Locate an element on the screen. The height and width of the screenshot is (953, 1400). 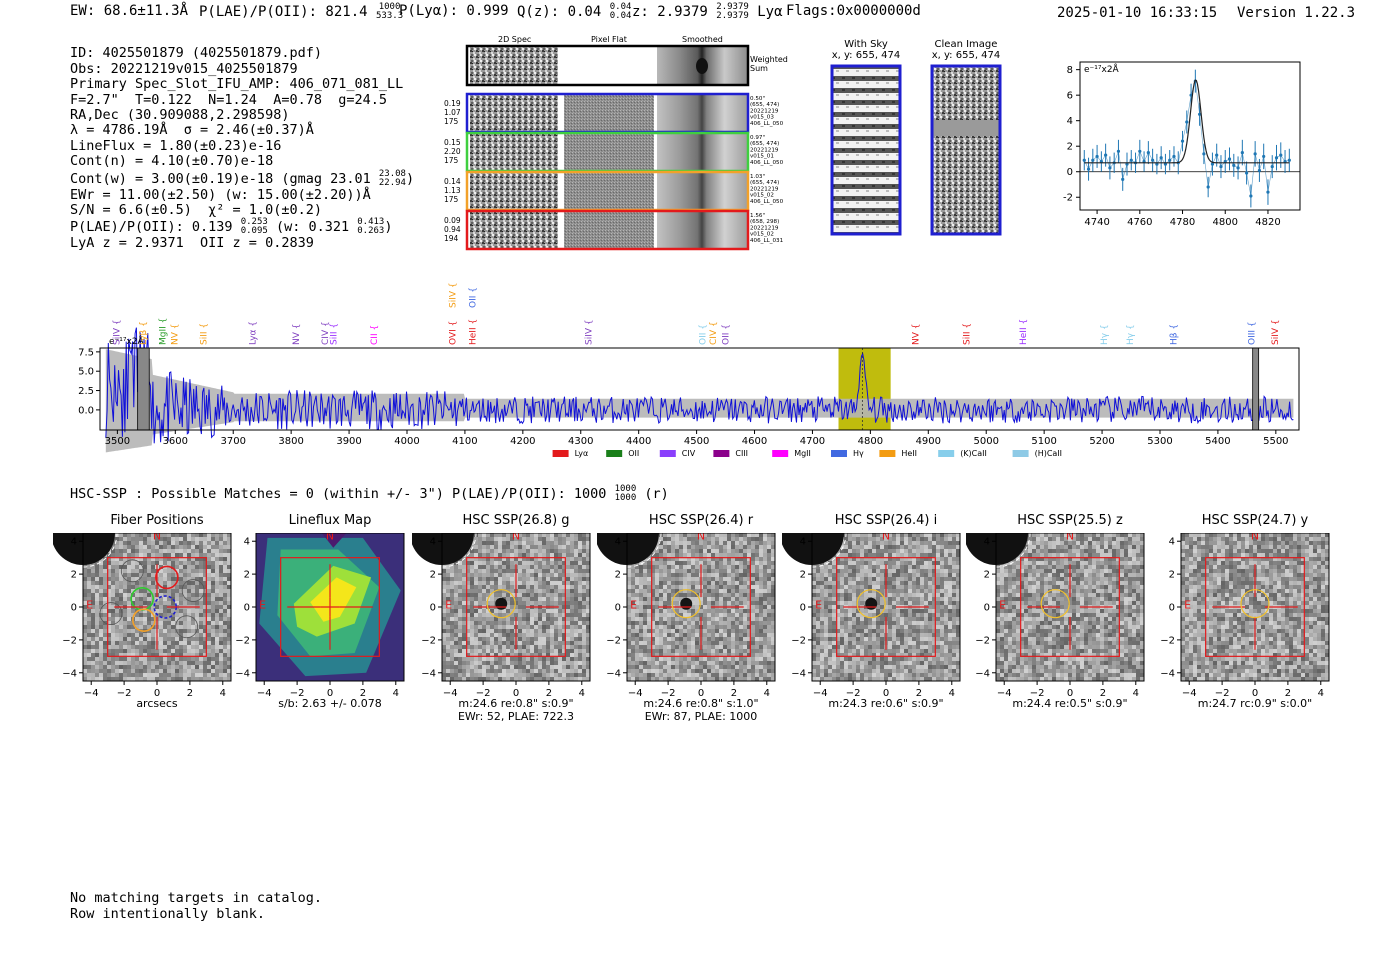
header-timestamp: 2025-01-10 16:33:15 is located at coordinates (1137, 13).